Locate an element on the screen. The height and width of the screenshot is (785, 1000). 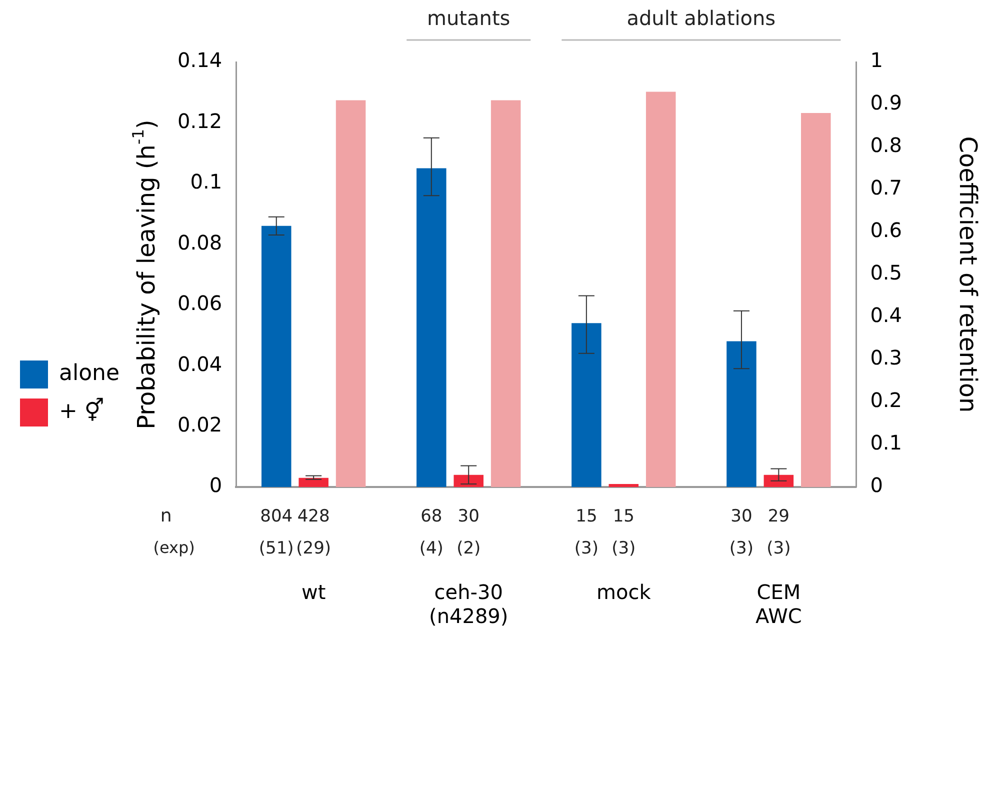
y-tick-label: 0.14 is located at coordinates (200, 60).